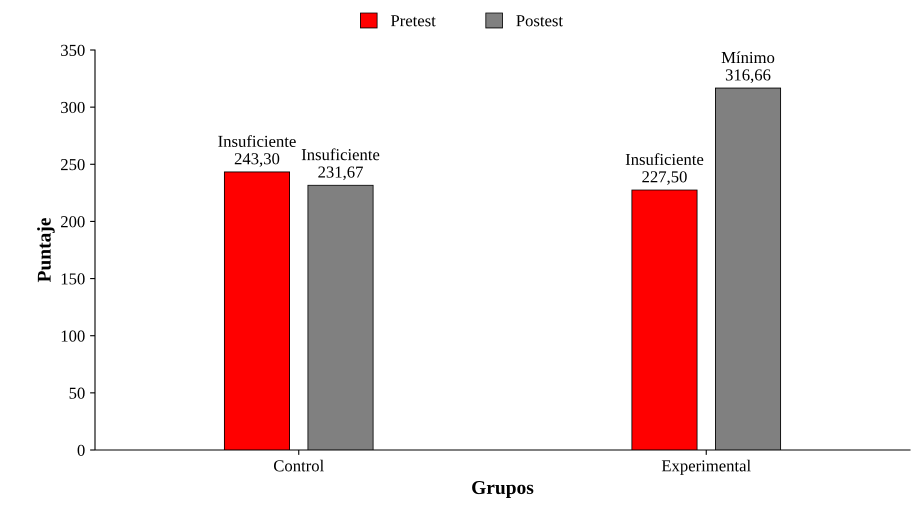 Image resolution: width=918 pixels, height=523 pixels. What do you see at coordinates (81, 450) in the screenshot?
I see `y-tick-label: 0` at bounding box center [81, 450].